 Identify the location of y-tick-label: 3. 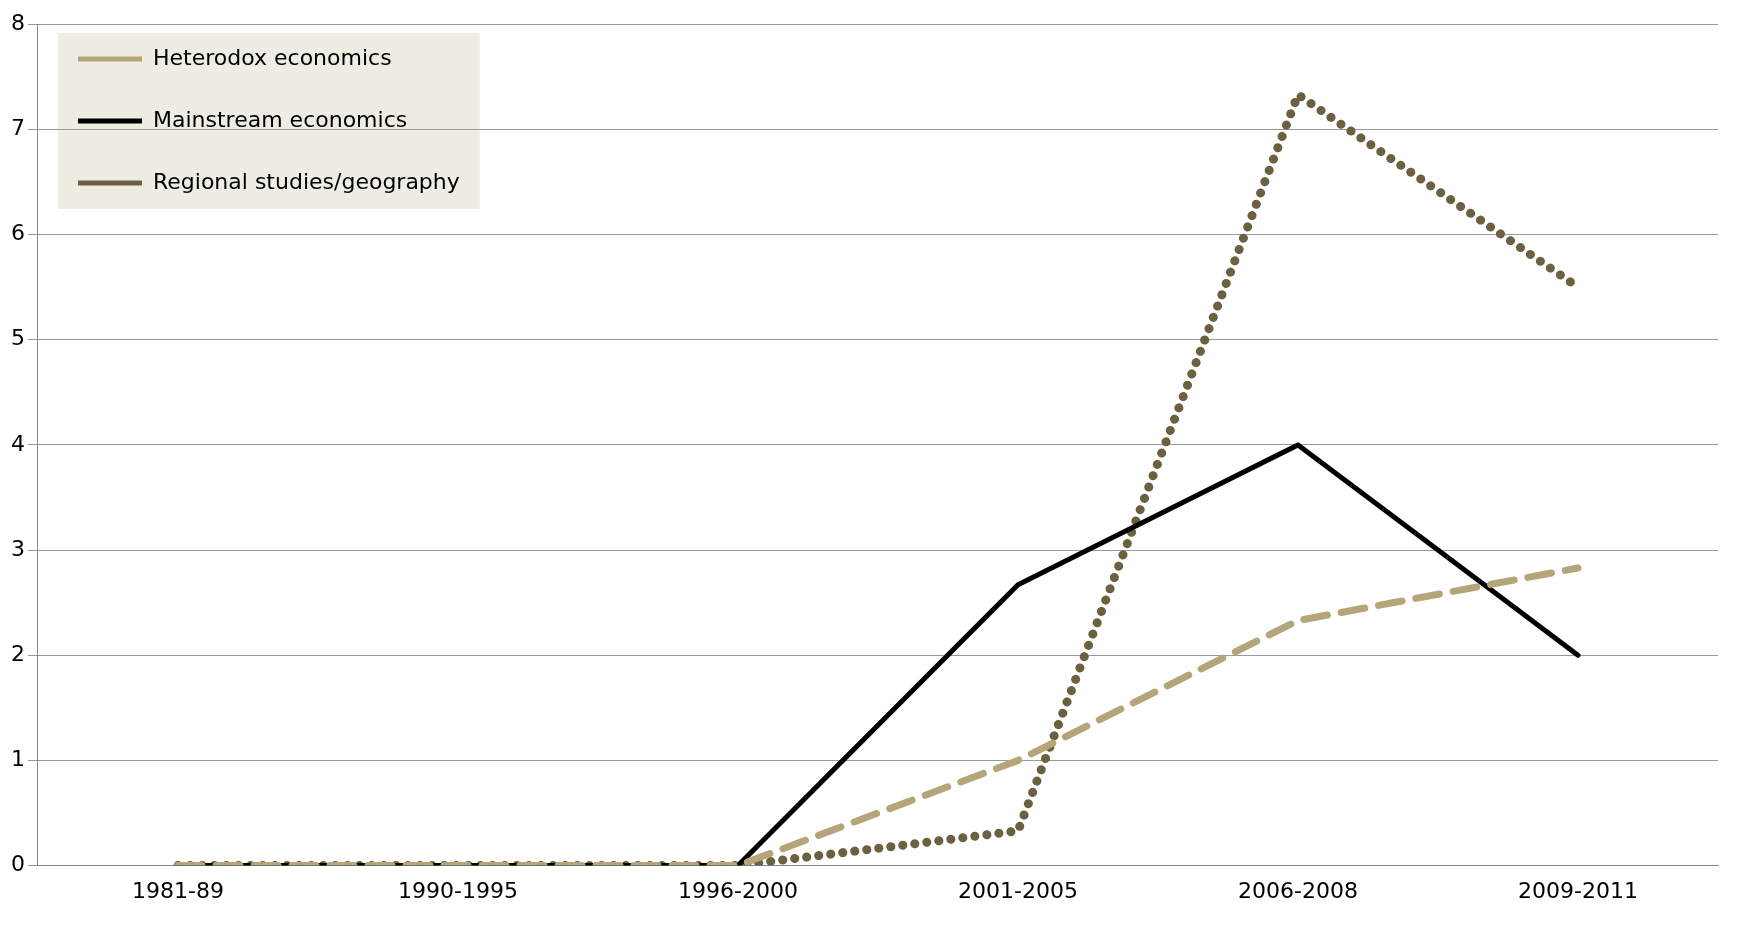
(18, 548).